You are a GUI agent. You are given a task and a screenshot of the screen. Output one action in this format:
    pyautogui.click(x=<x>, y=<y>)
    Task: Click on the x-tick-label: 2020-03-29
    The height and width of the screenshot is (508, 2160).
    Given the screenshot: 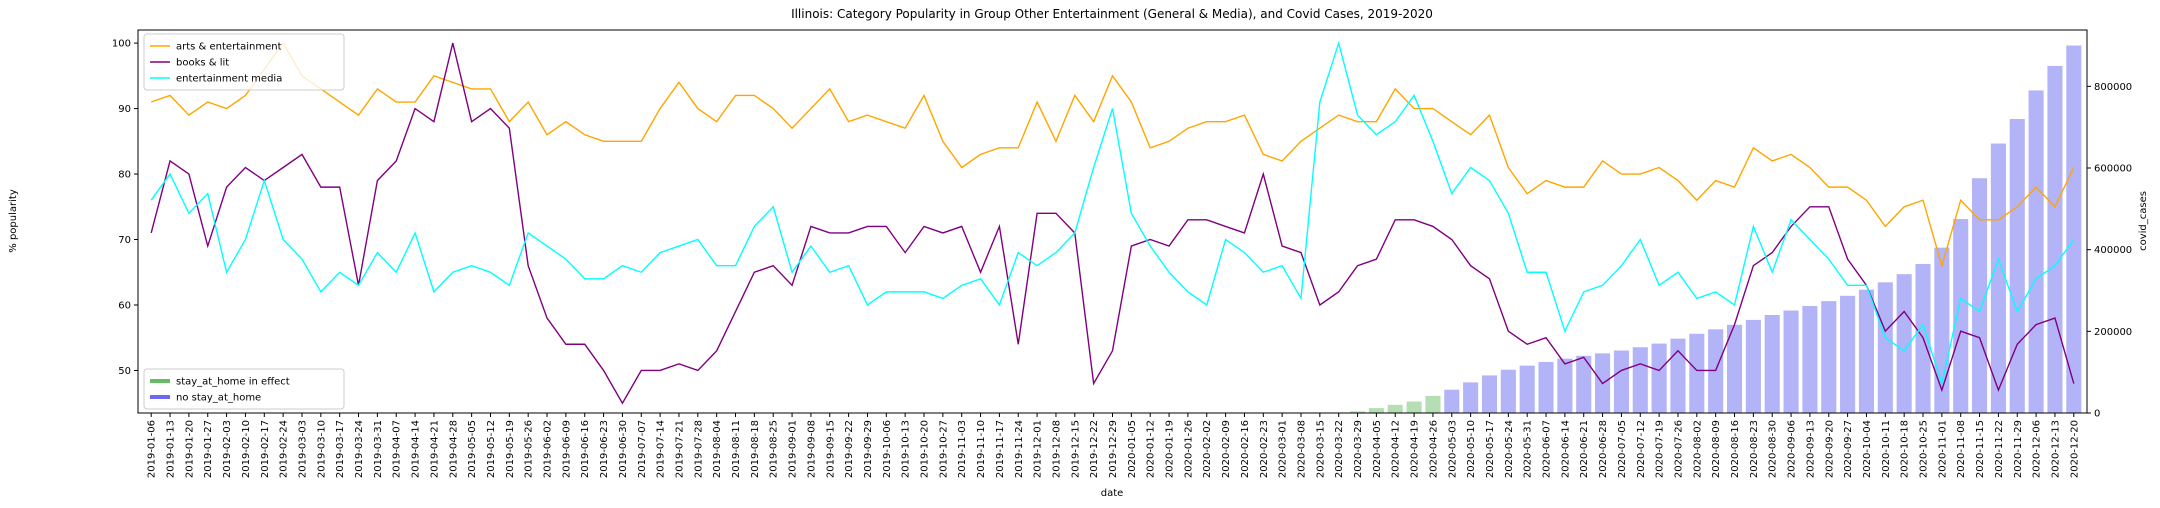 What is the action you would take?
    pyautogui.click(x=1358, y=449)
    